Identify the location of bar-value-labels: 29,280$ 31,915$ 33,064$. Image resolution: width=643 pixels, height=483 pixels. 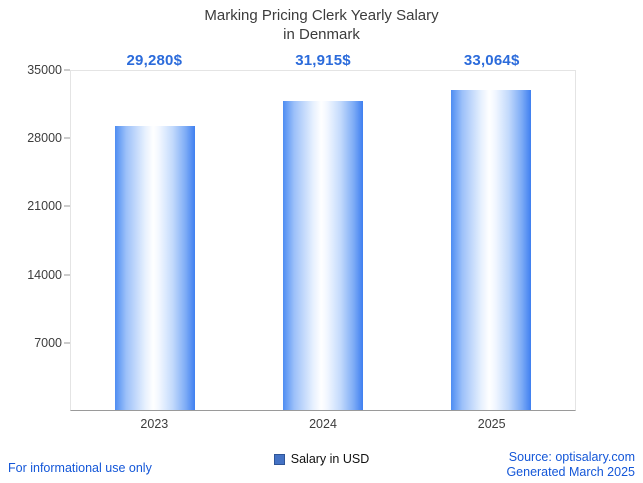
(323, 63).